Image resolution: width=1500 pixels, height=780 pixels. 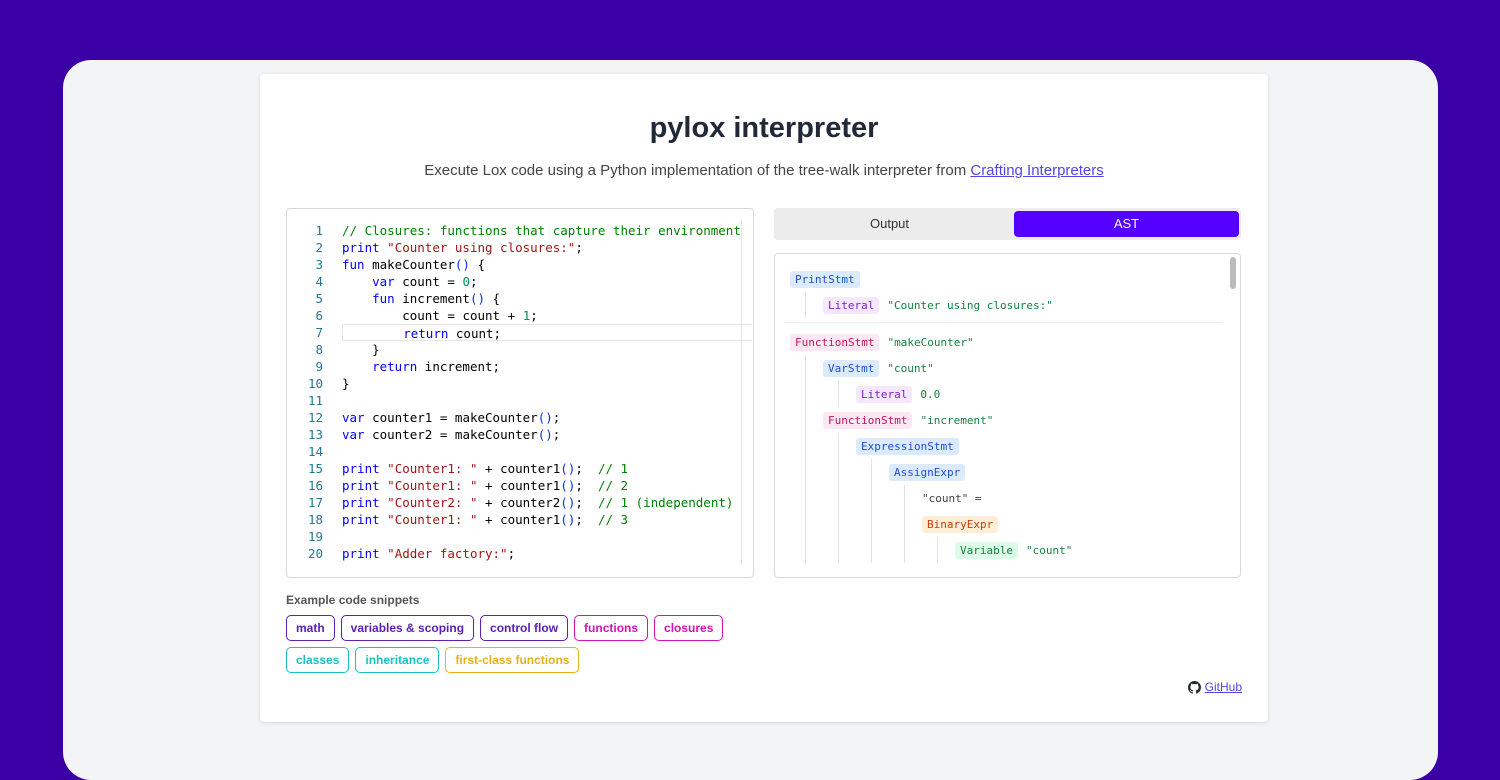 I want to click on code-token: var, so click(x=353, y=417).